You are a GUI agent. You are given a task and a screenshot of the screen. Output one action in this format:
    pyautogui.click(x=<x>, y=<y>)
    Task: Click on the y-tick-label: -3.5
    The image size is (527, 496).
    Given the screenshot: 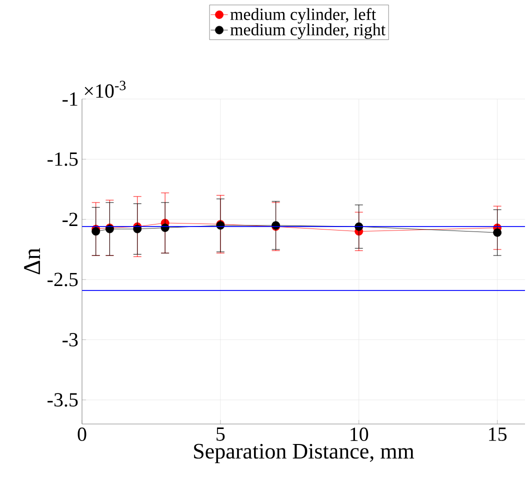 What is the action you would take?
    pyautogui.click(x=63, y=400)
    